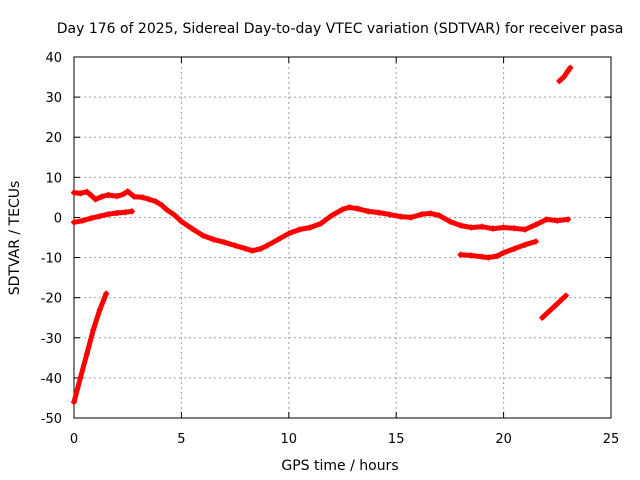  I want to click on track-6-line, so click(564, 74).